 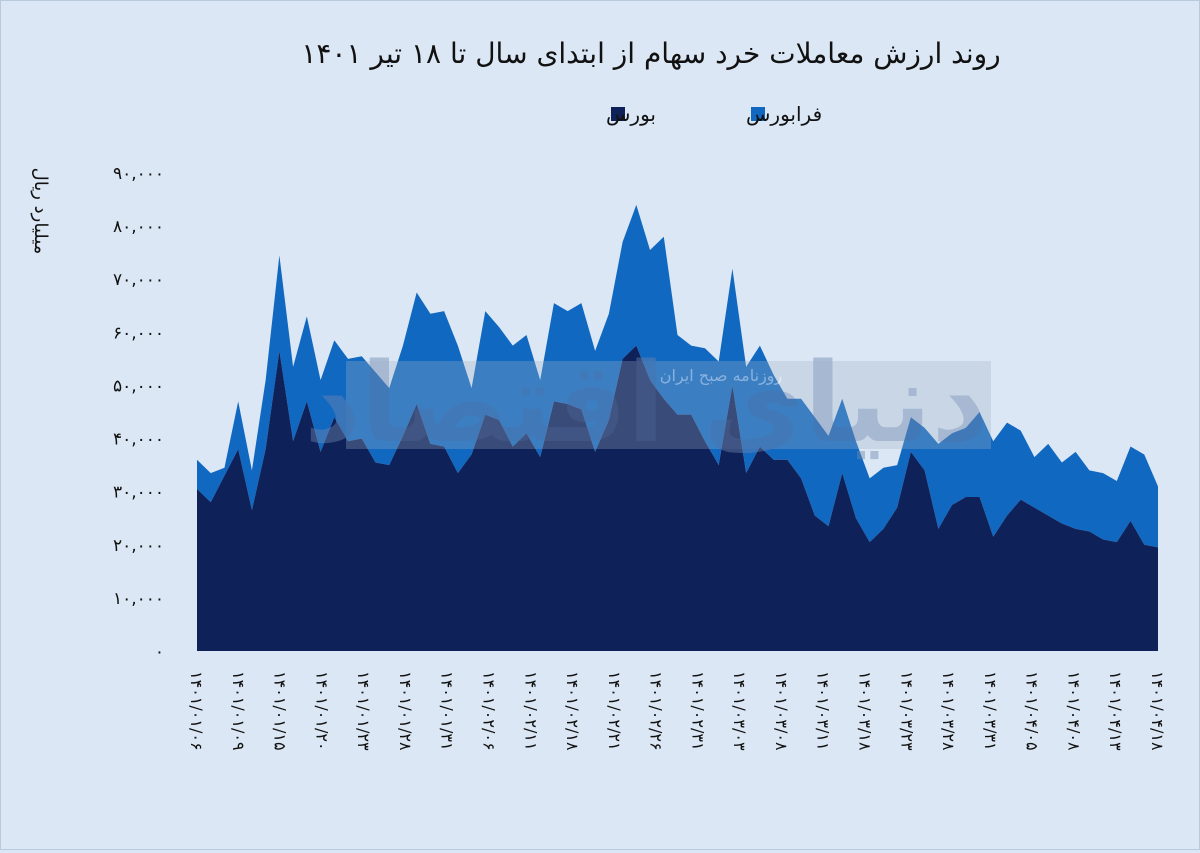 What do you see at coordinates (668, 405) in the screenshot?
I see `watermark-band` at bounding box center [668, 405].